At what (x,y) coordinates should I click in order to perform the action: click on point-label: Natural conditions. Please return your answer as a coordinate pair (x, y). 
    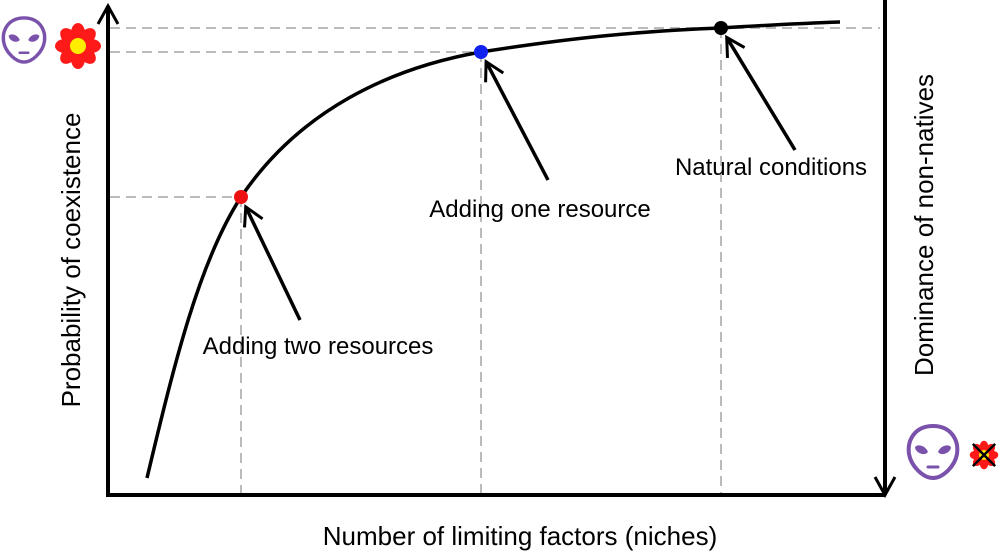
    Looking at the image, I should click on (771, 167).